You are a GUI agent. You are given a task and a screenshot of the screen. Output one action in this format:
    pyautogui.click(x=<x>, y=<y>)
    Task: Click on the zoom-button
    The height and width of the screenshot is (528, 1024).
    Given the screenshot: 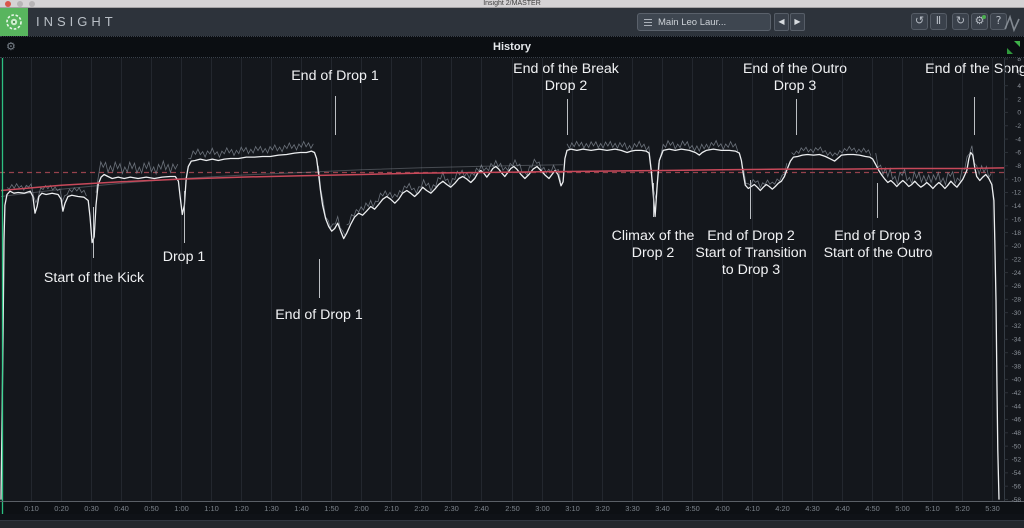 What is the action you would take?
    pyautogui.click(x=32, y=4)
    